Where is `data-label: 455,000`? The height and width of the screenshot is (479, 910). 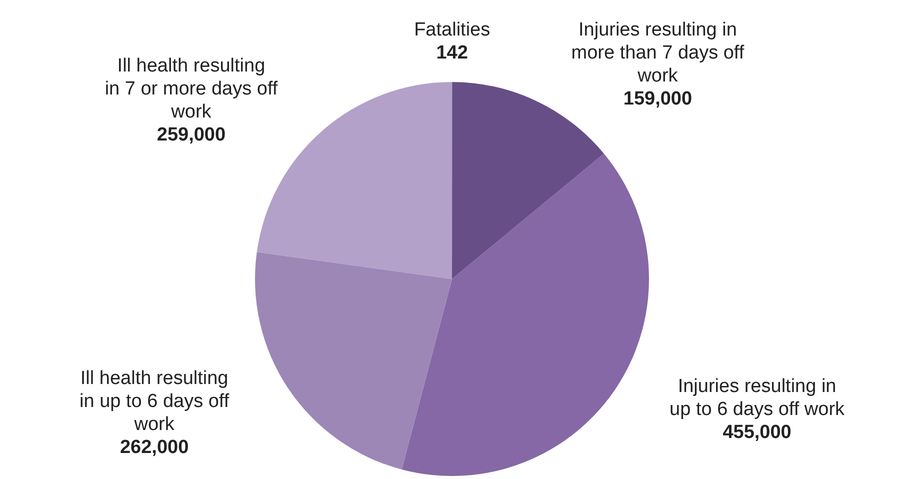
data-label: 455,000 is located at coordinates (757, 432).